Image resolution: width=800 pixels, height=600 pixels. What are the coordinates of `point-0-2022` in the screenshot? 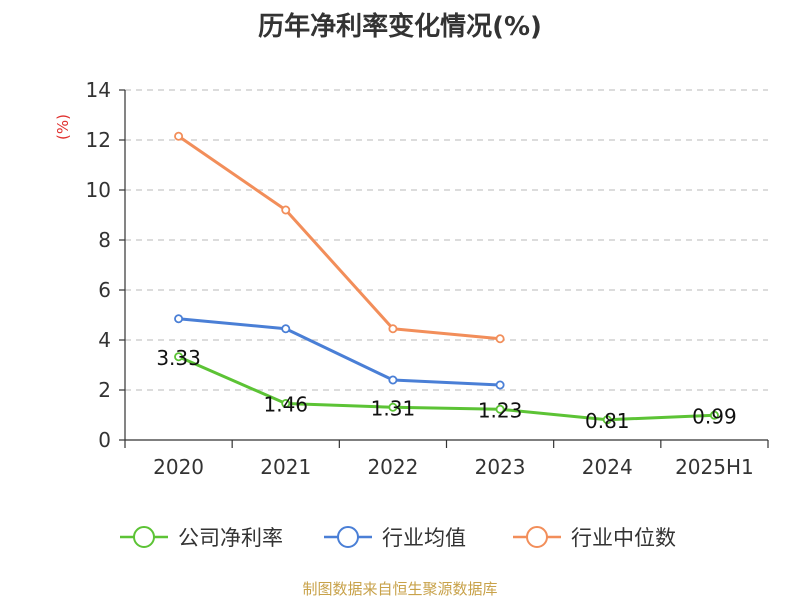 It's located at (393, 407).